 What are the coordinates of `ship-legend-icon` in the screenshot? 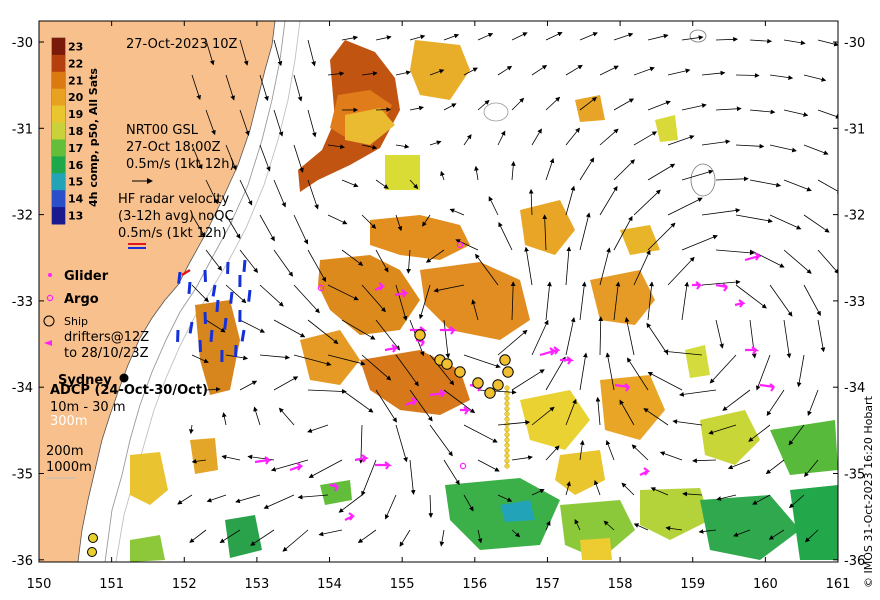 It's located at (49, 321).